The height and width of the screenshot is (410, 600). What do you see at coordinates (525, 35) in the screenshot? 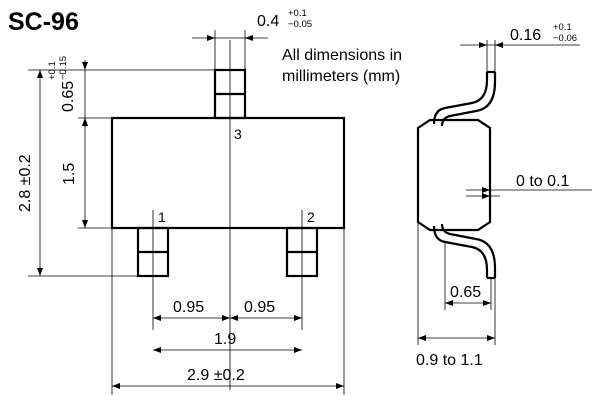
I see `dim-lead-thickness-value: 0.16` at bounding box center [525, 35].